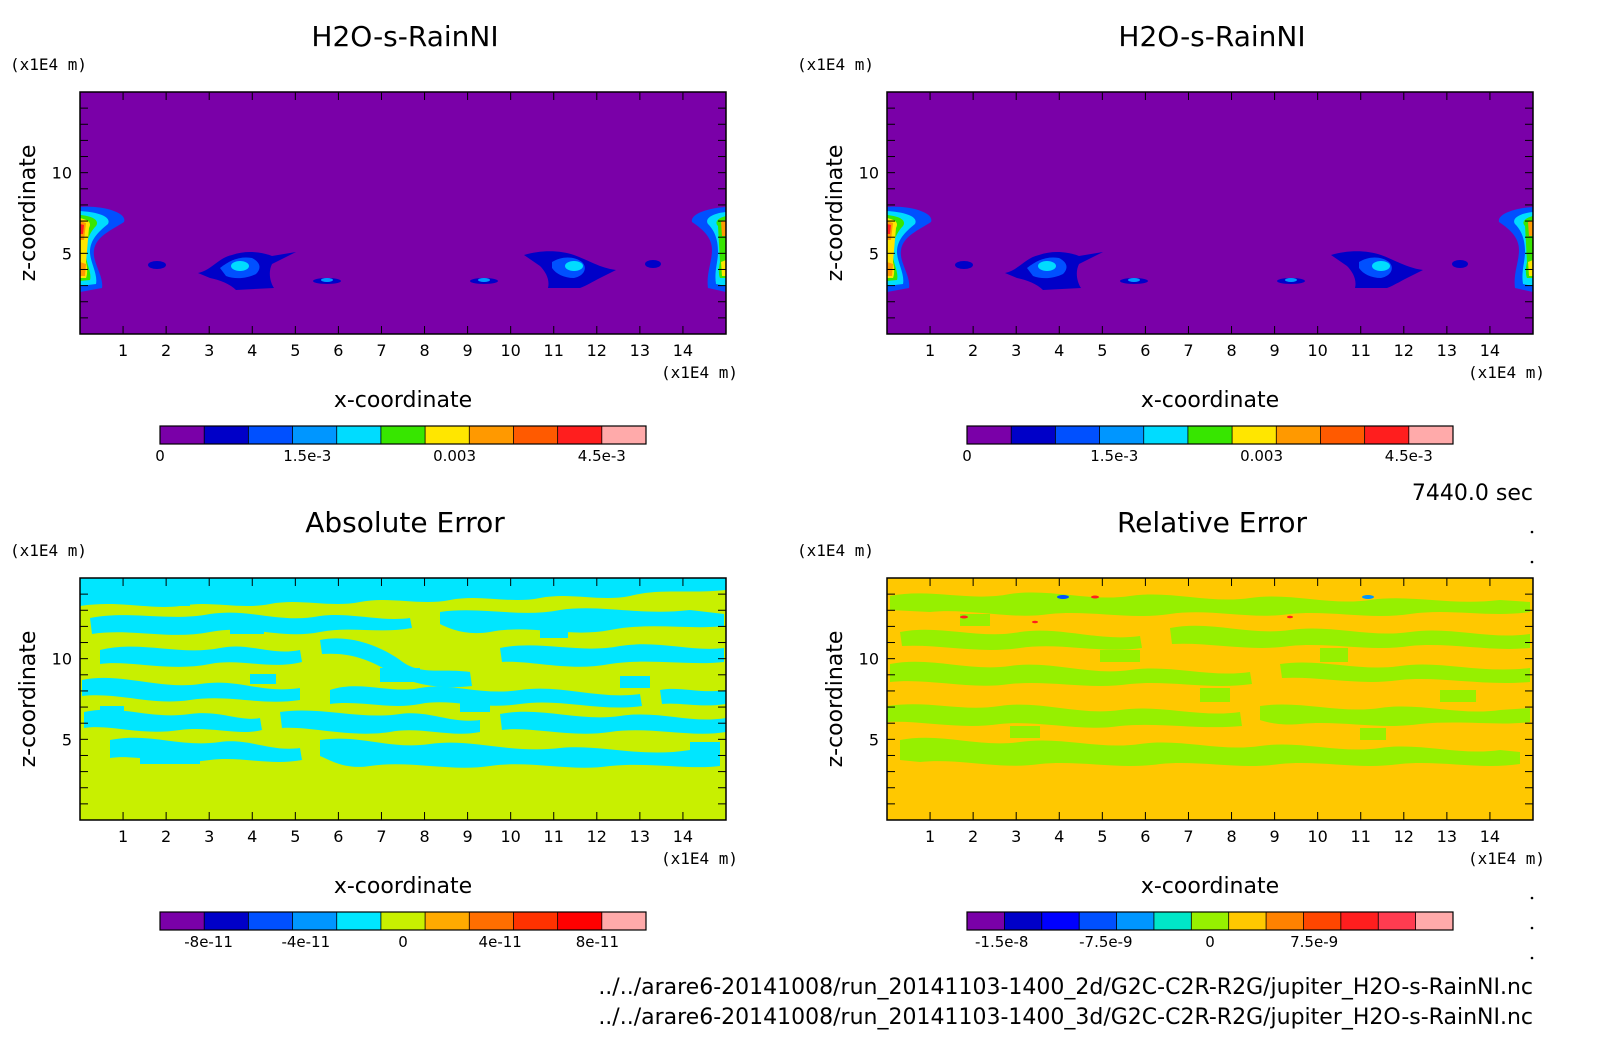  I want to click on colorbar: -8e-11 -4e-11 0 4e-11 8e-11, so click(403, 931).